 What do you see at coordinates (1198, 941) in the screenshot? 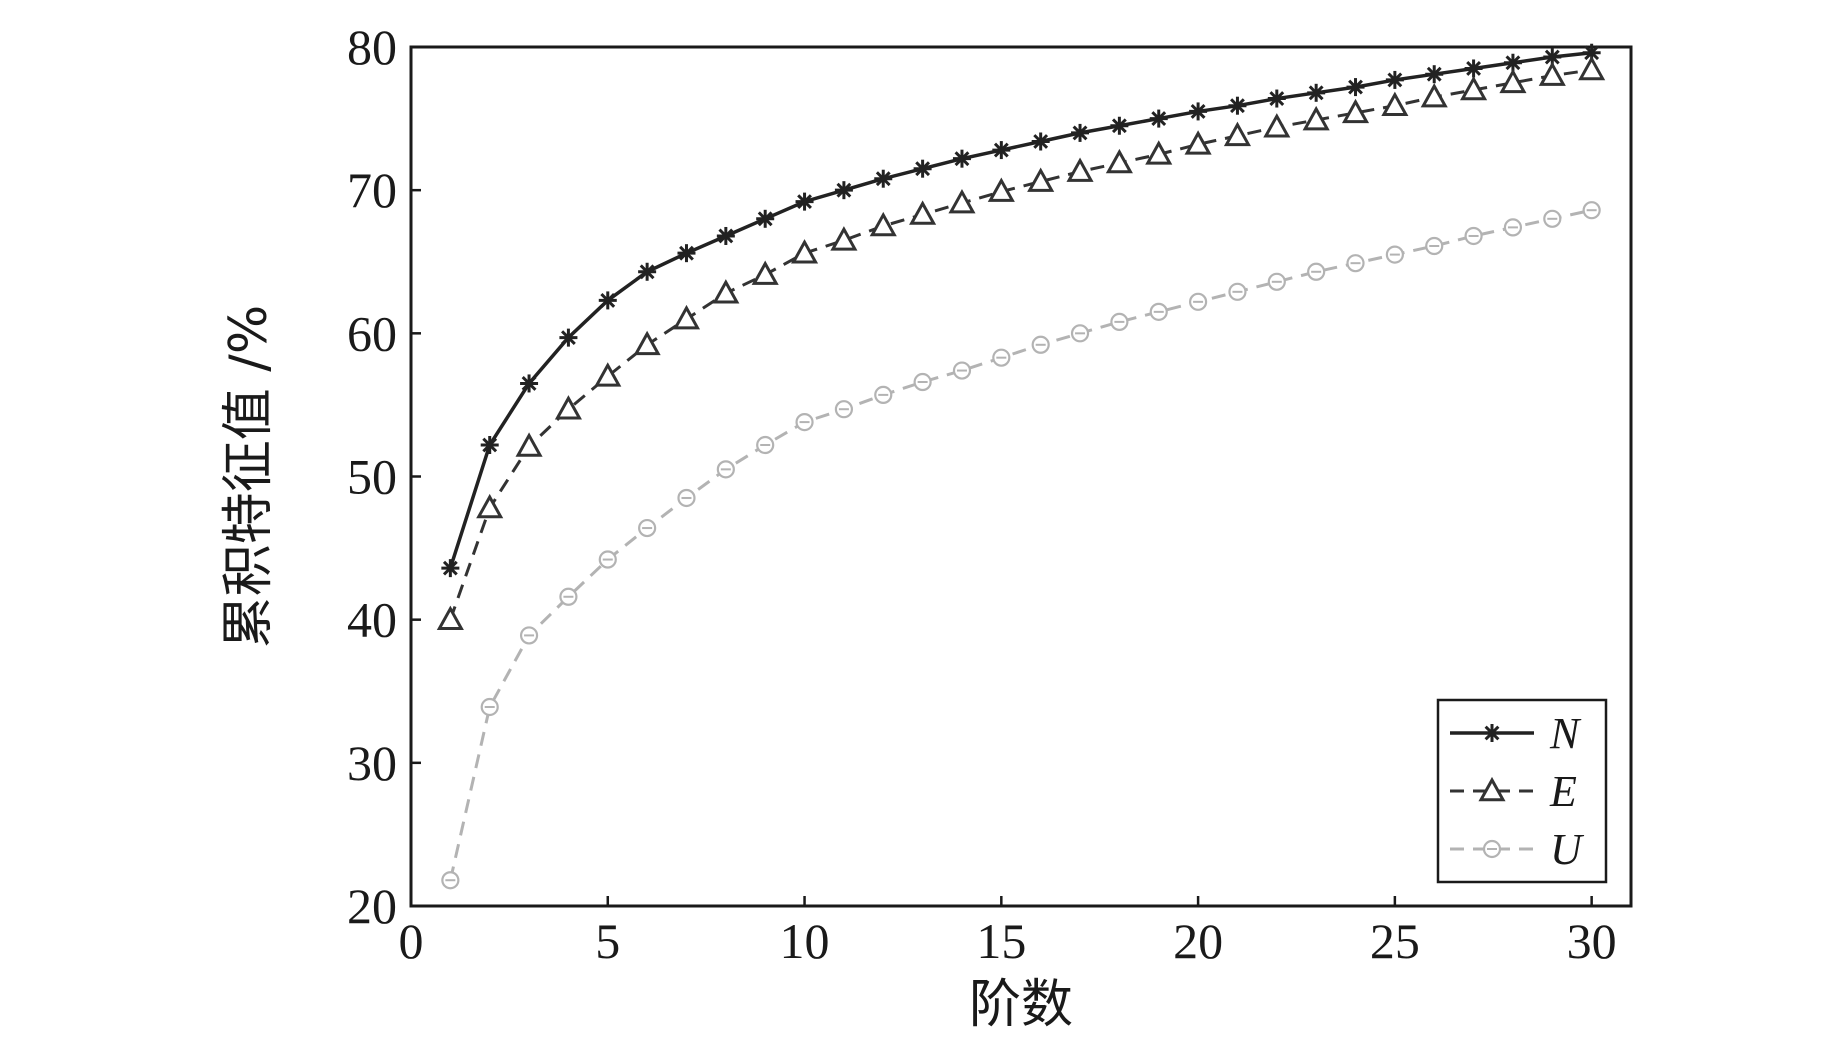
I see `x-tick-label: 20` at bounding box center [1198, 941].